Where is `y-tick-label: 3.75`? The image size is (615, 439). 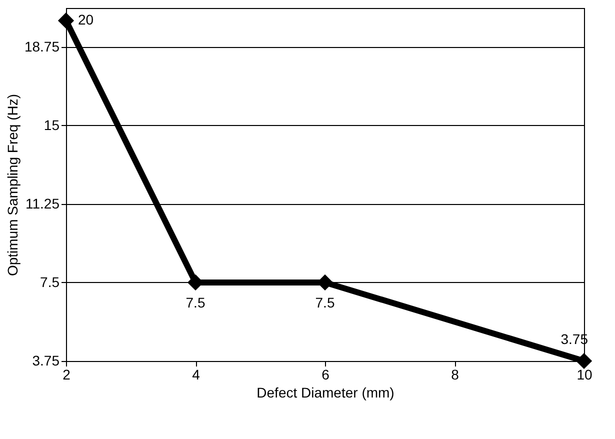
y-tick-label: 3.75 is located at coordinates (46, 360).